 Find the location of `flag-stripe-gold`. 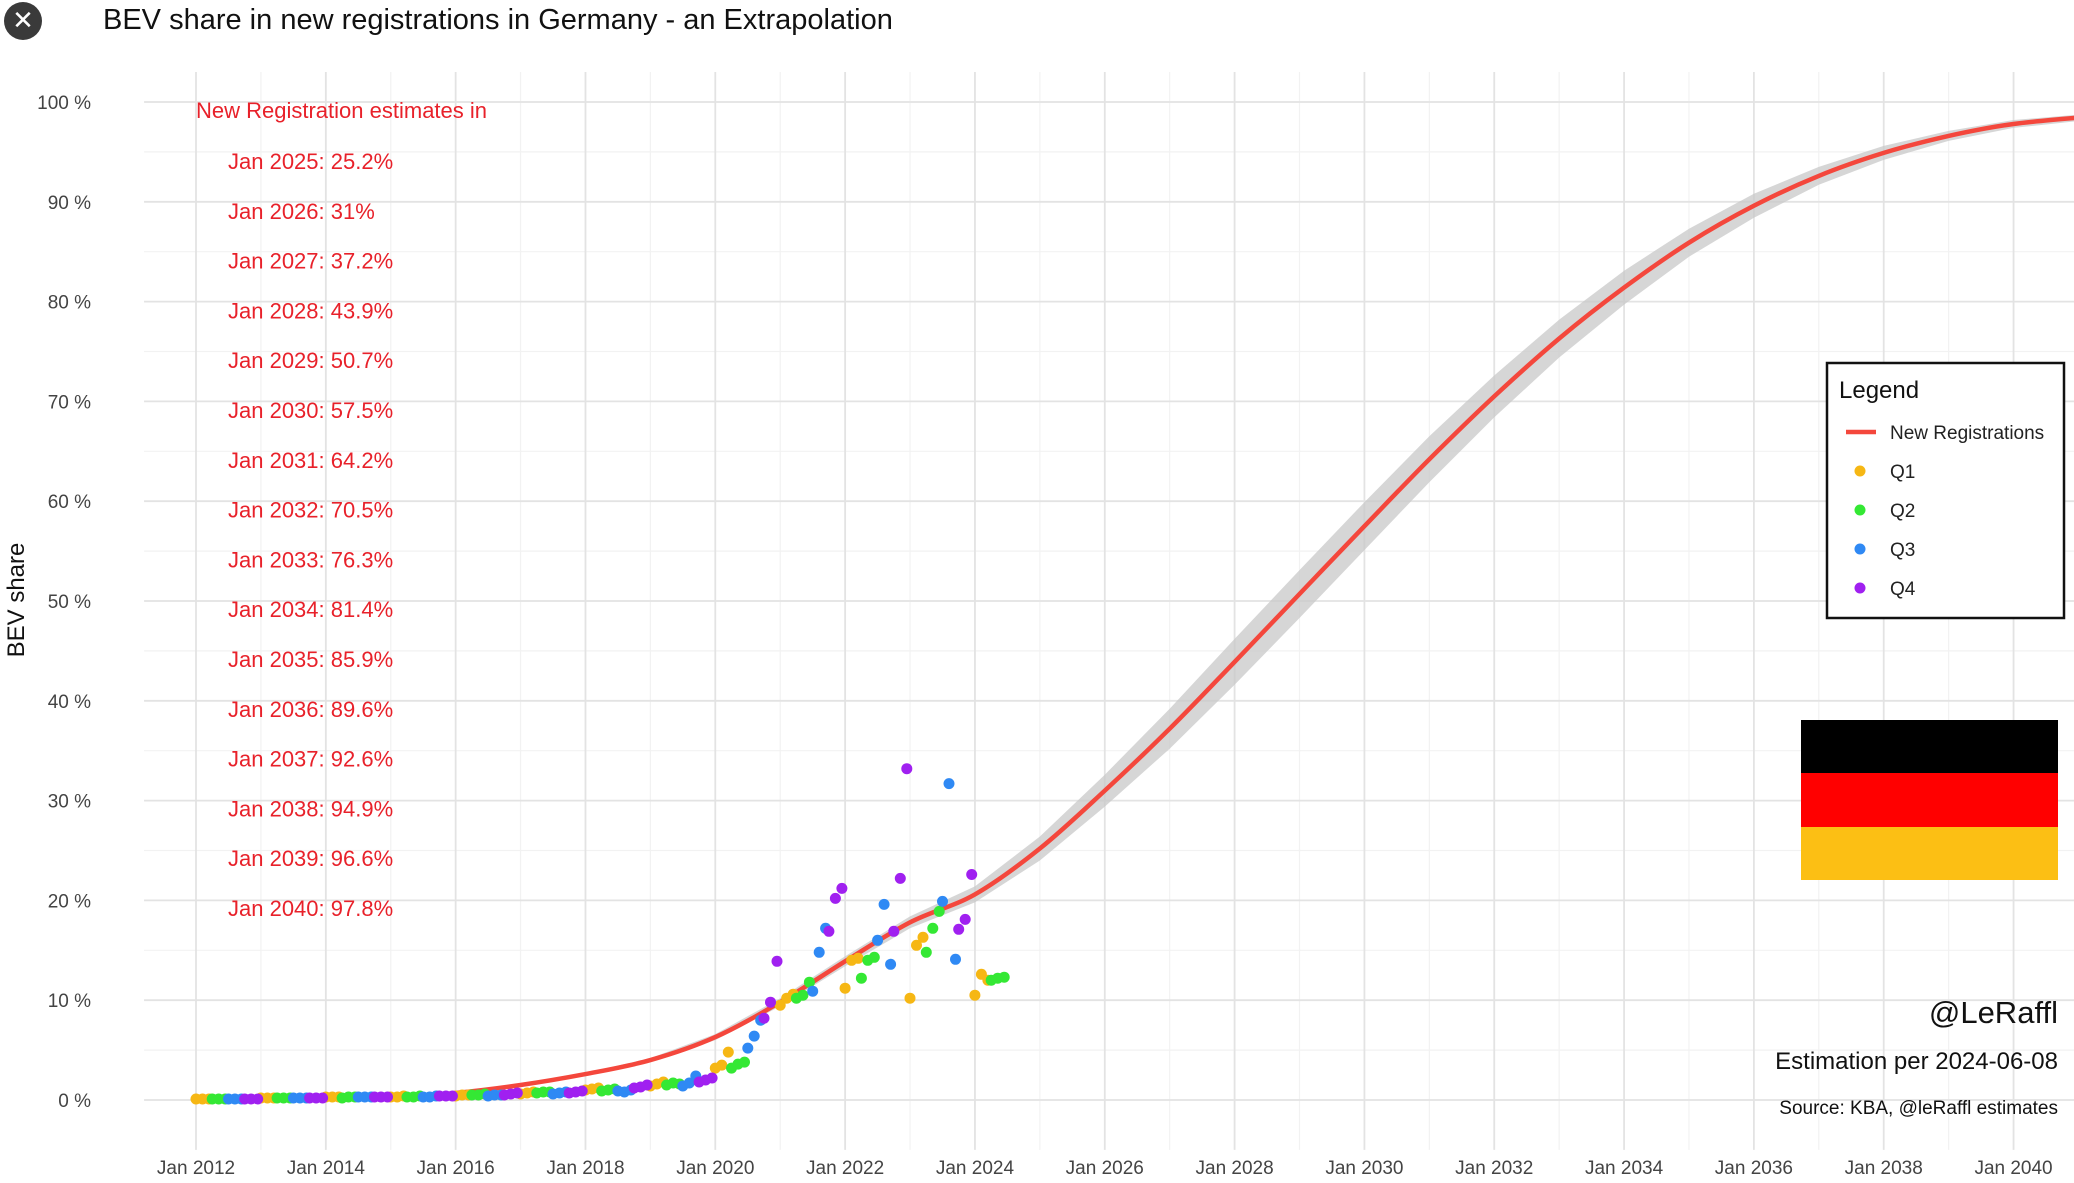

flag-stripe-gold is located at coordinates (1929, 853).